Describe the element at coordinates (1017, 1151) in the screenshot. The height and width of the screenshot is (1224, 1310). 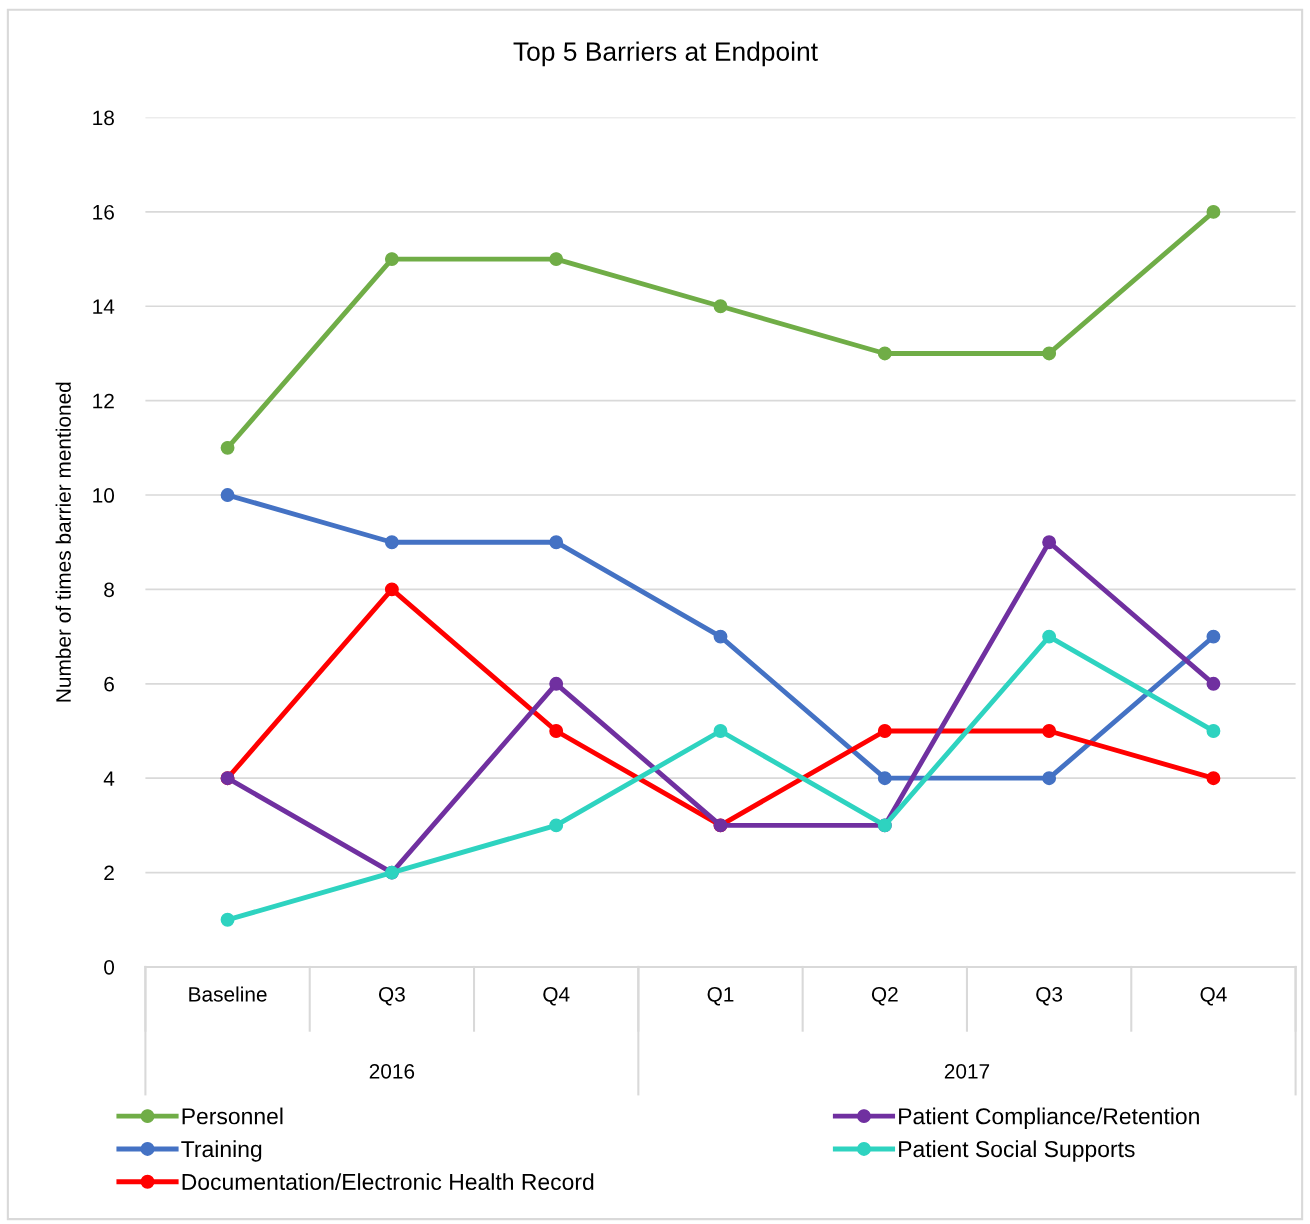
I see `legend-label: Patient Social Supports` at that location.